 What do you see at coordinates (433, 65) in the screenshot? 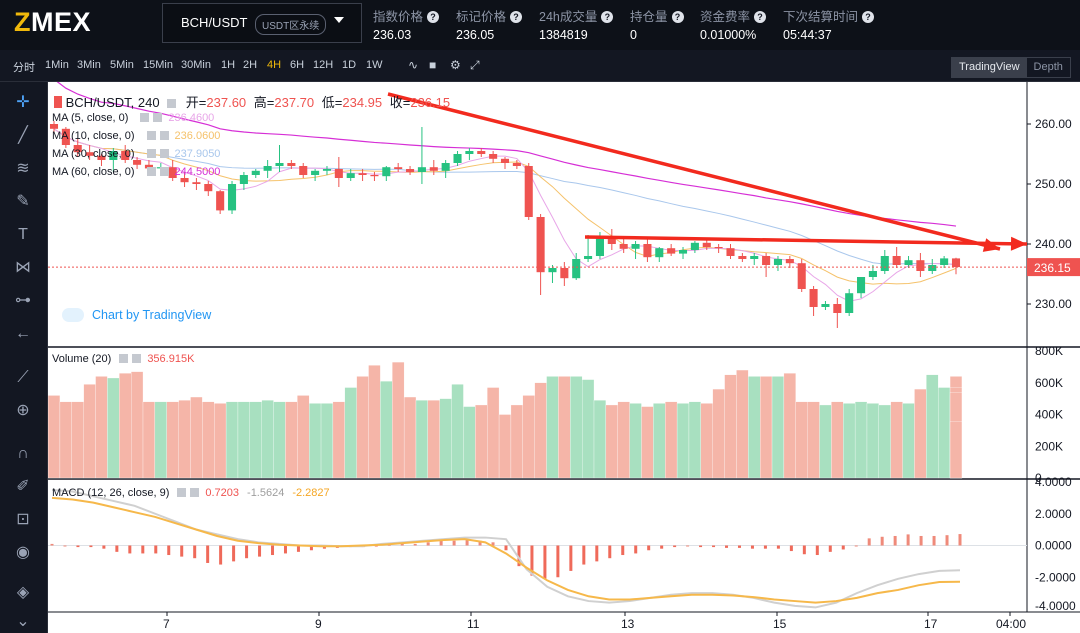
I see `camera-icon: ■` at bounding box center [433, 65].